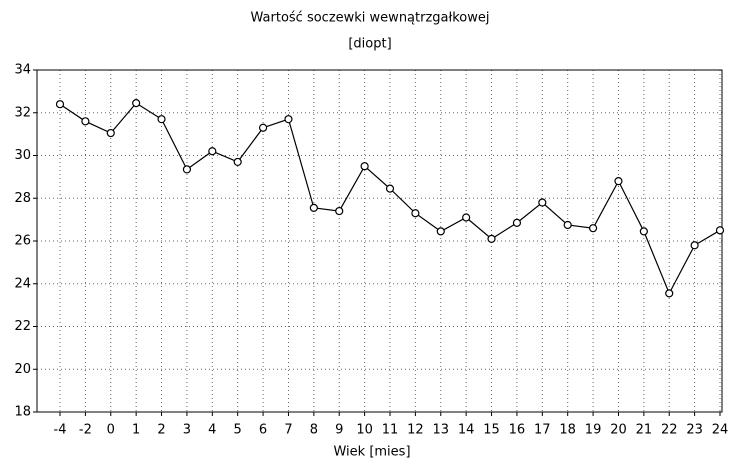 The height and width of the screenshot is (463, 731). Describe the element at coordinates (466, 430) in the screenshot. I see `x-tick-label: 14` at that location.